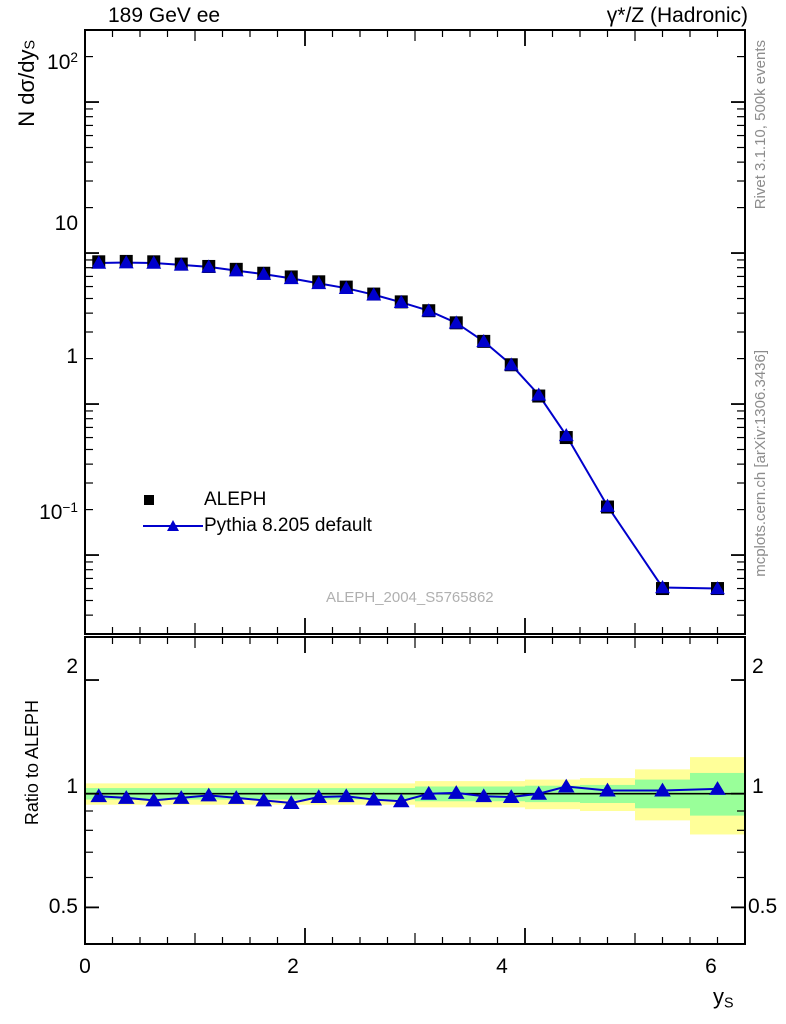  I want to click on main-y-axis-label-sub: S, so click(30, 45).